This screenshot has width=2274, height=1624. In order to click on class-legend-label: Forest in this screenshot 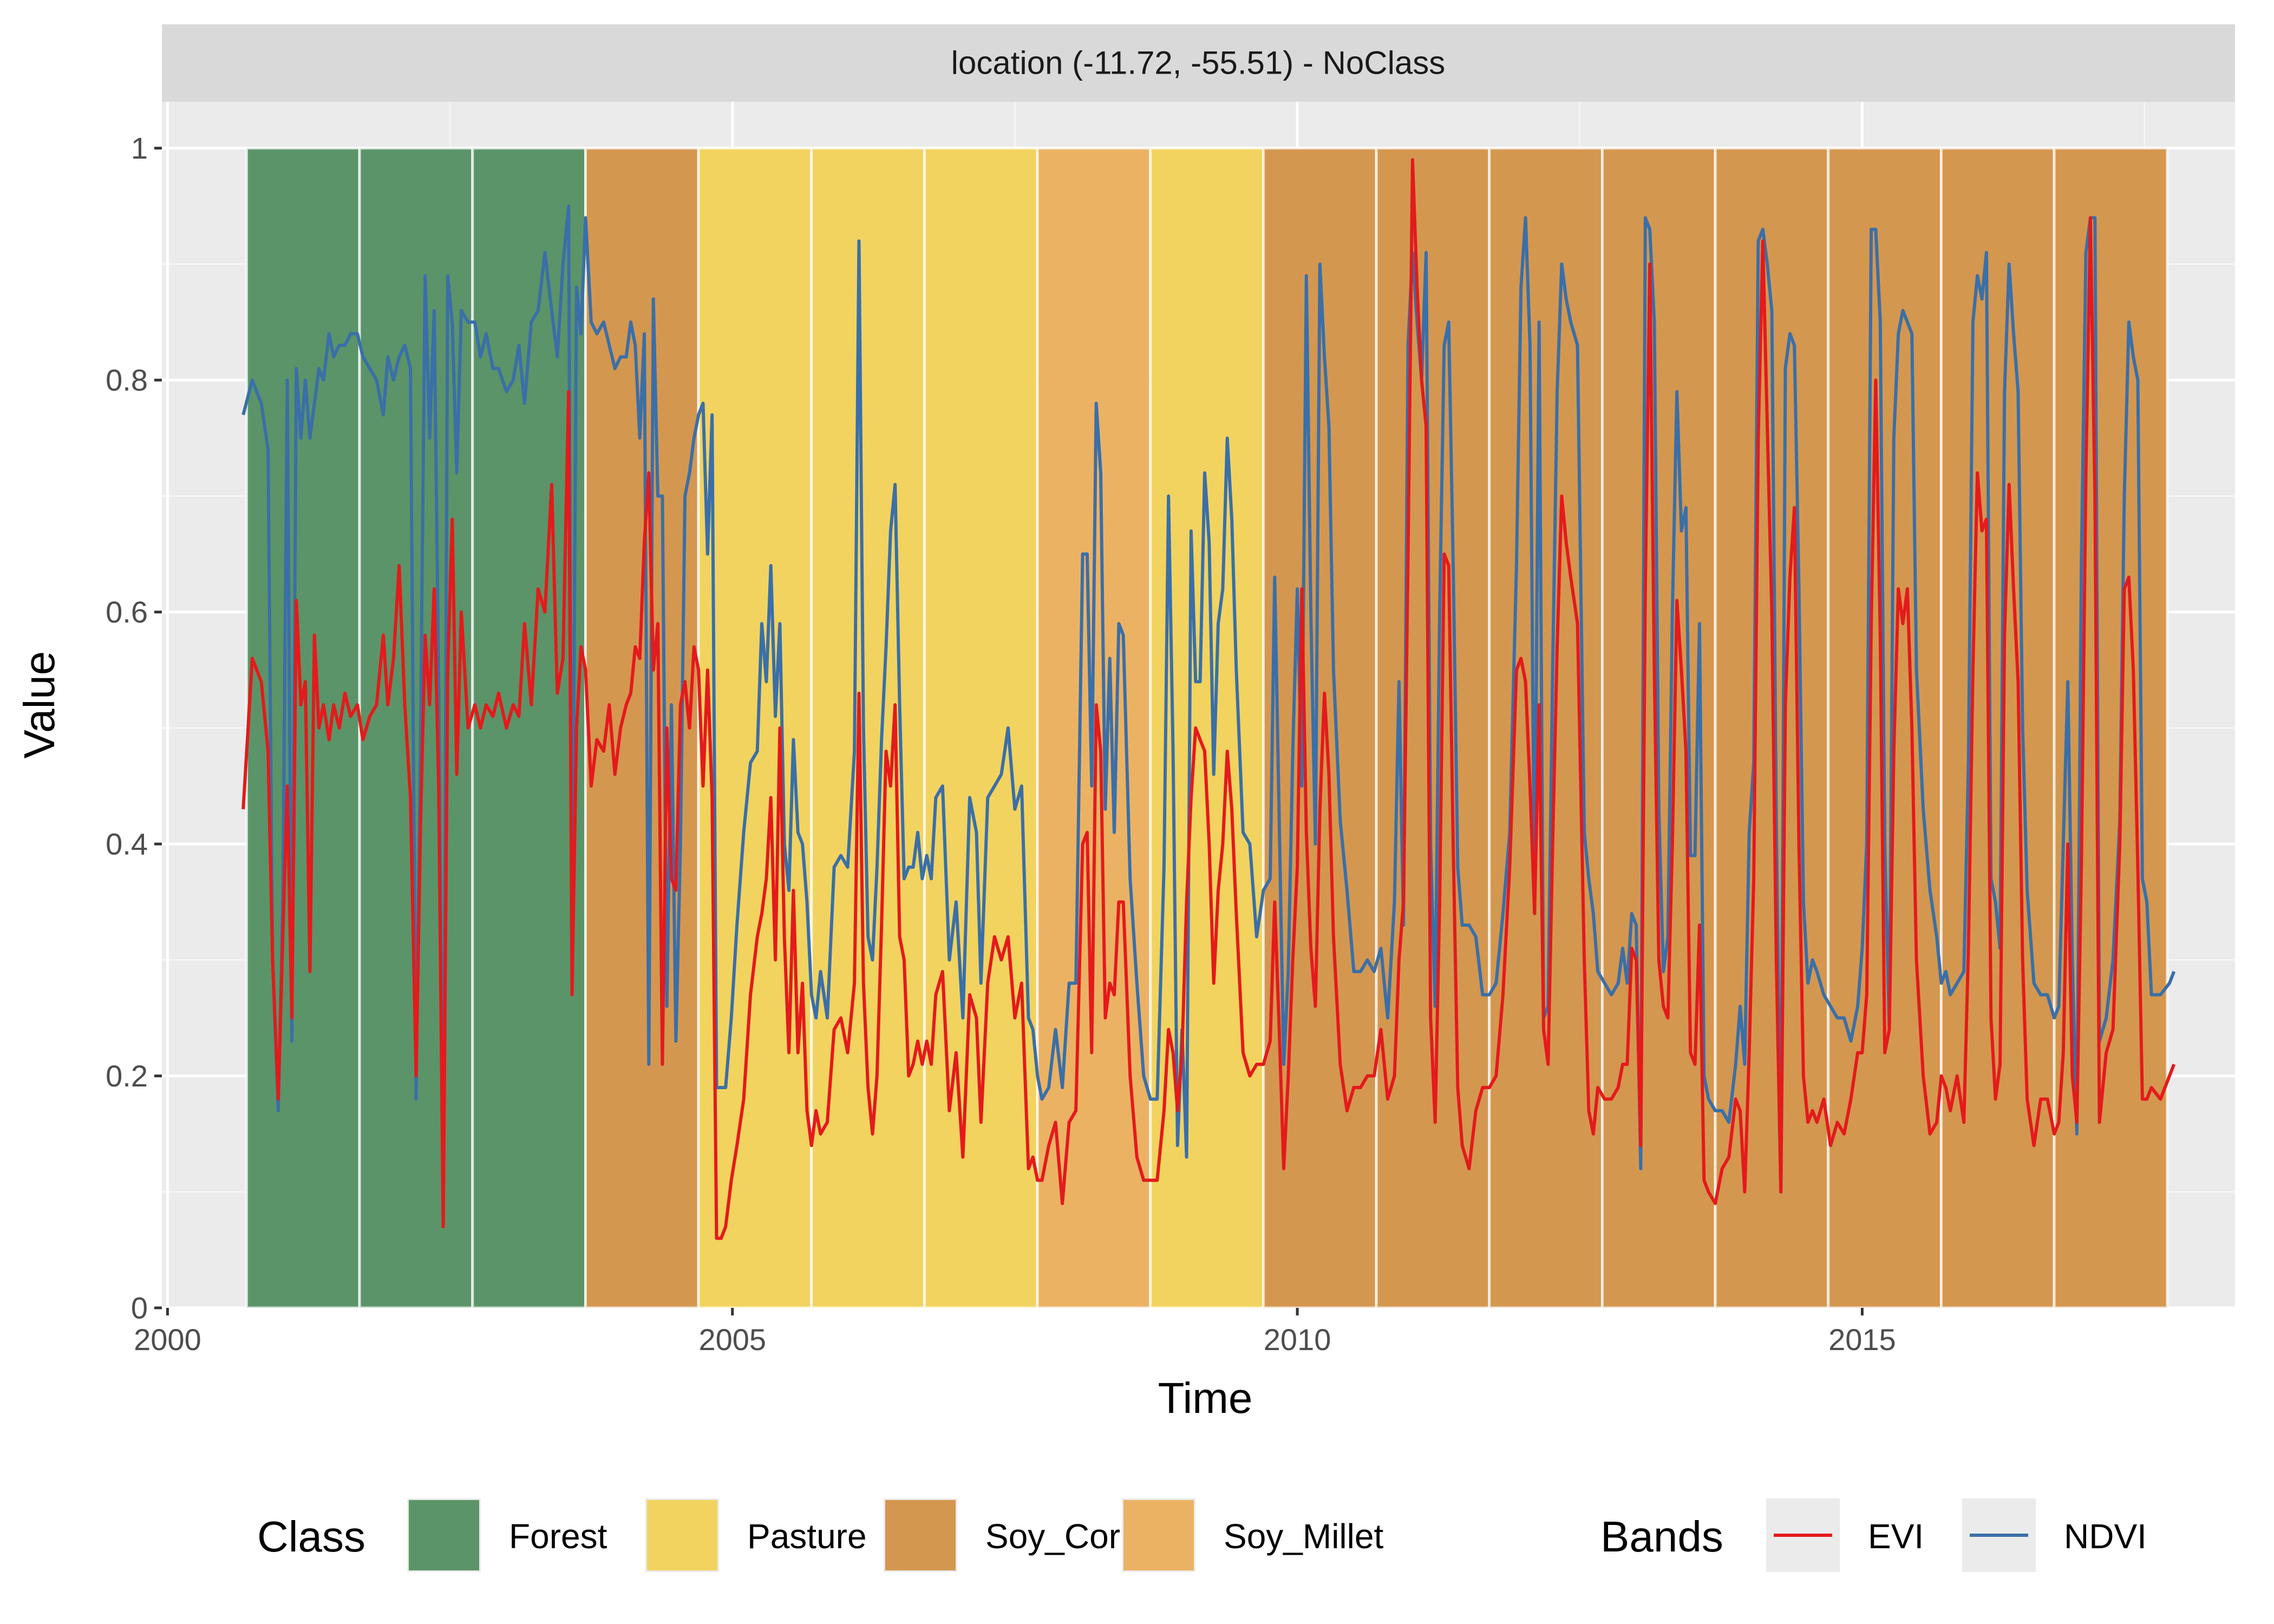, I will do `click(558, 1536)`.